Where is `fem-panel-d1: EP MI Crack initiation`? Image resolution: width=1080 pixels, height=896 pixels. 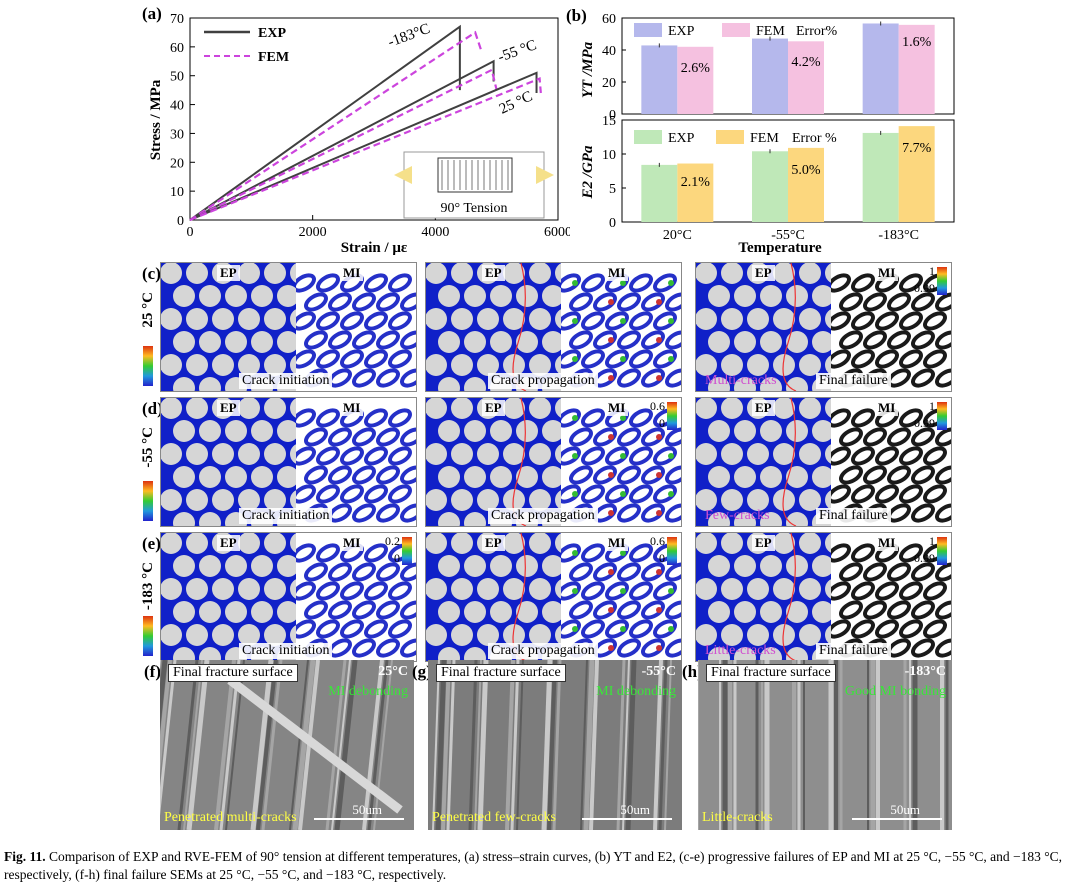
fem-panel-d1: EP MI Crack initiation is located at coordinates (288, 462).